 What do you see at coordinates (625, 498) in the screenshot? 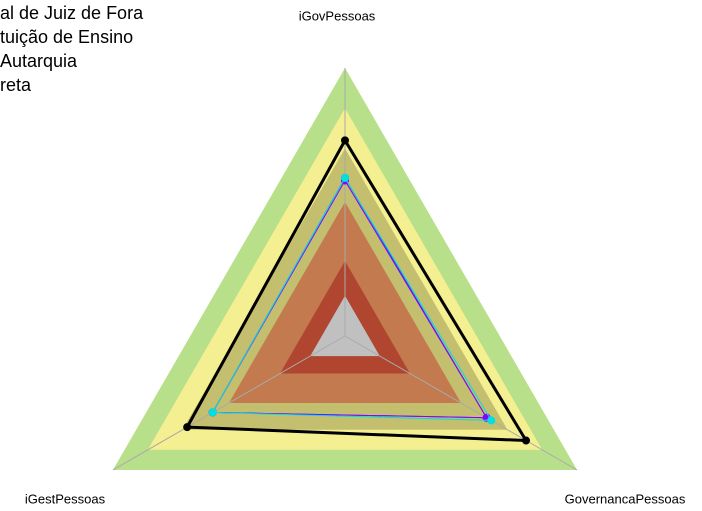
I see `axis-label: GovernancaPessoas` at bounding box center [625, 498].